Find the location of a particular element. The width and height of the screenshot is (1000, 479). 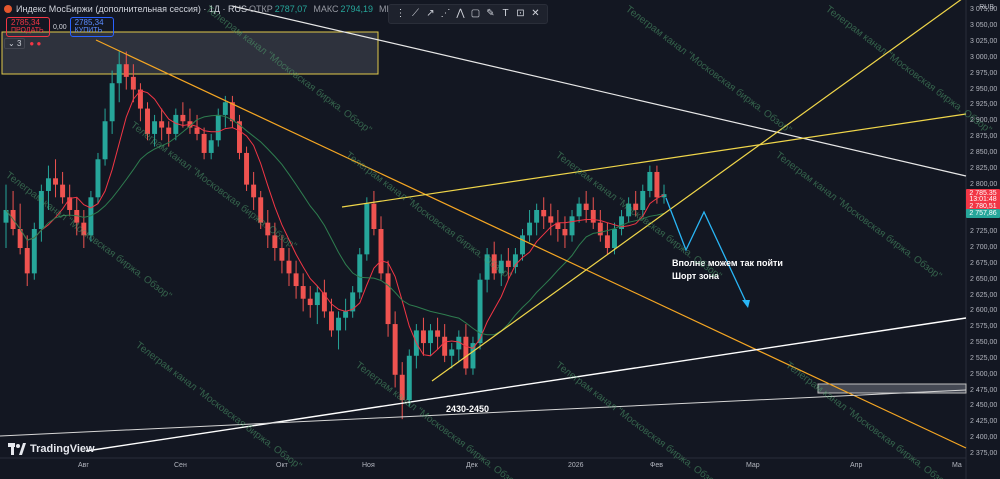

price-tick-label: 2 825,00 is located at coordinates (984, 168).